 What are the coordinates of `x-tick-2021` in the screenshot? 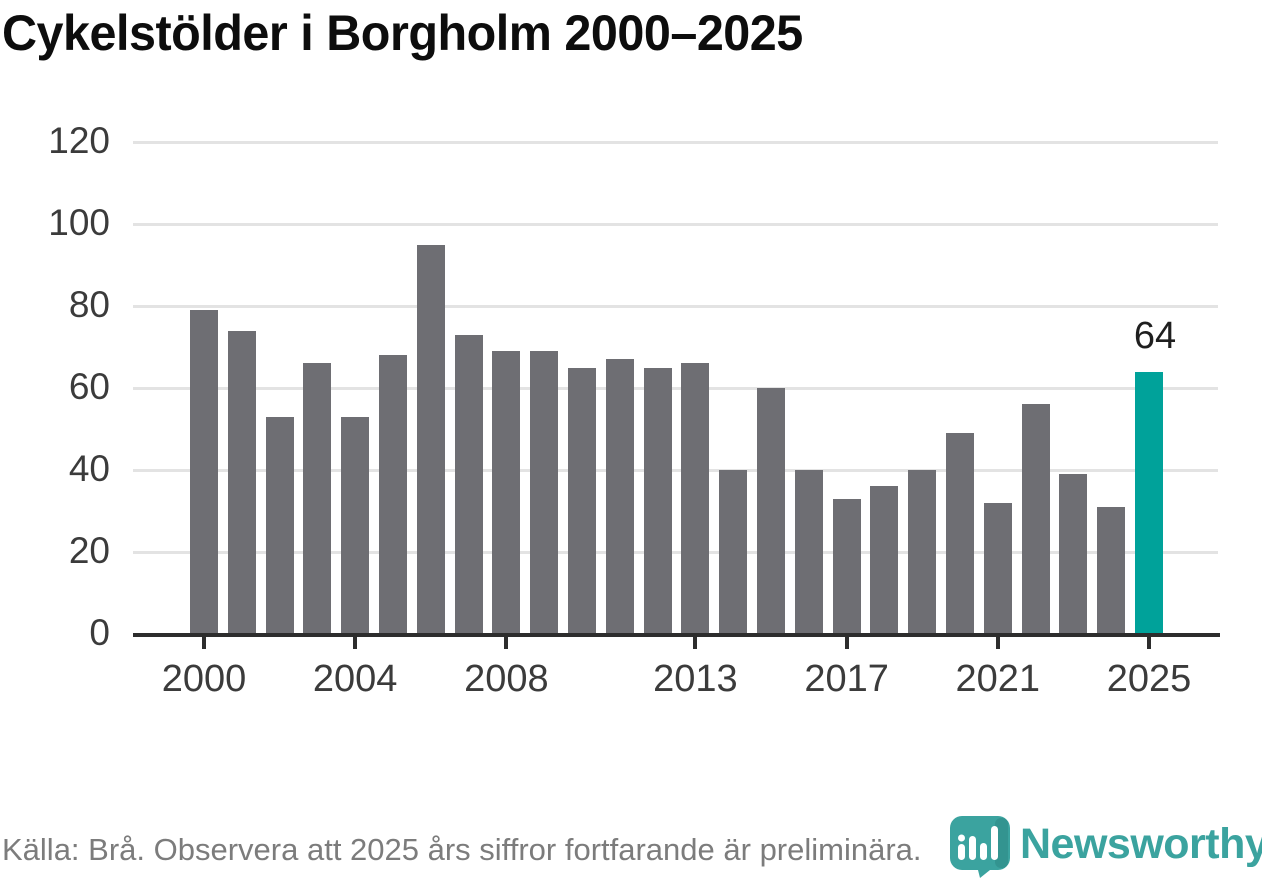 It's located at (997, 641).